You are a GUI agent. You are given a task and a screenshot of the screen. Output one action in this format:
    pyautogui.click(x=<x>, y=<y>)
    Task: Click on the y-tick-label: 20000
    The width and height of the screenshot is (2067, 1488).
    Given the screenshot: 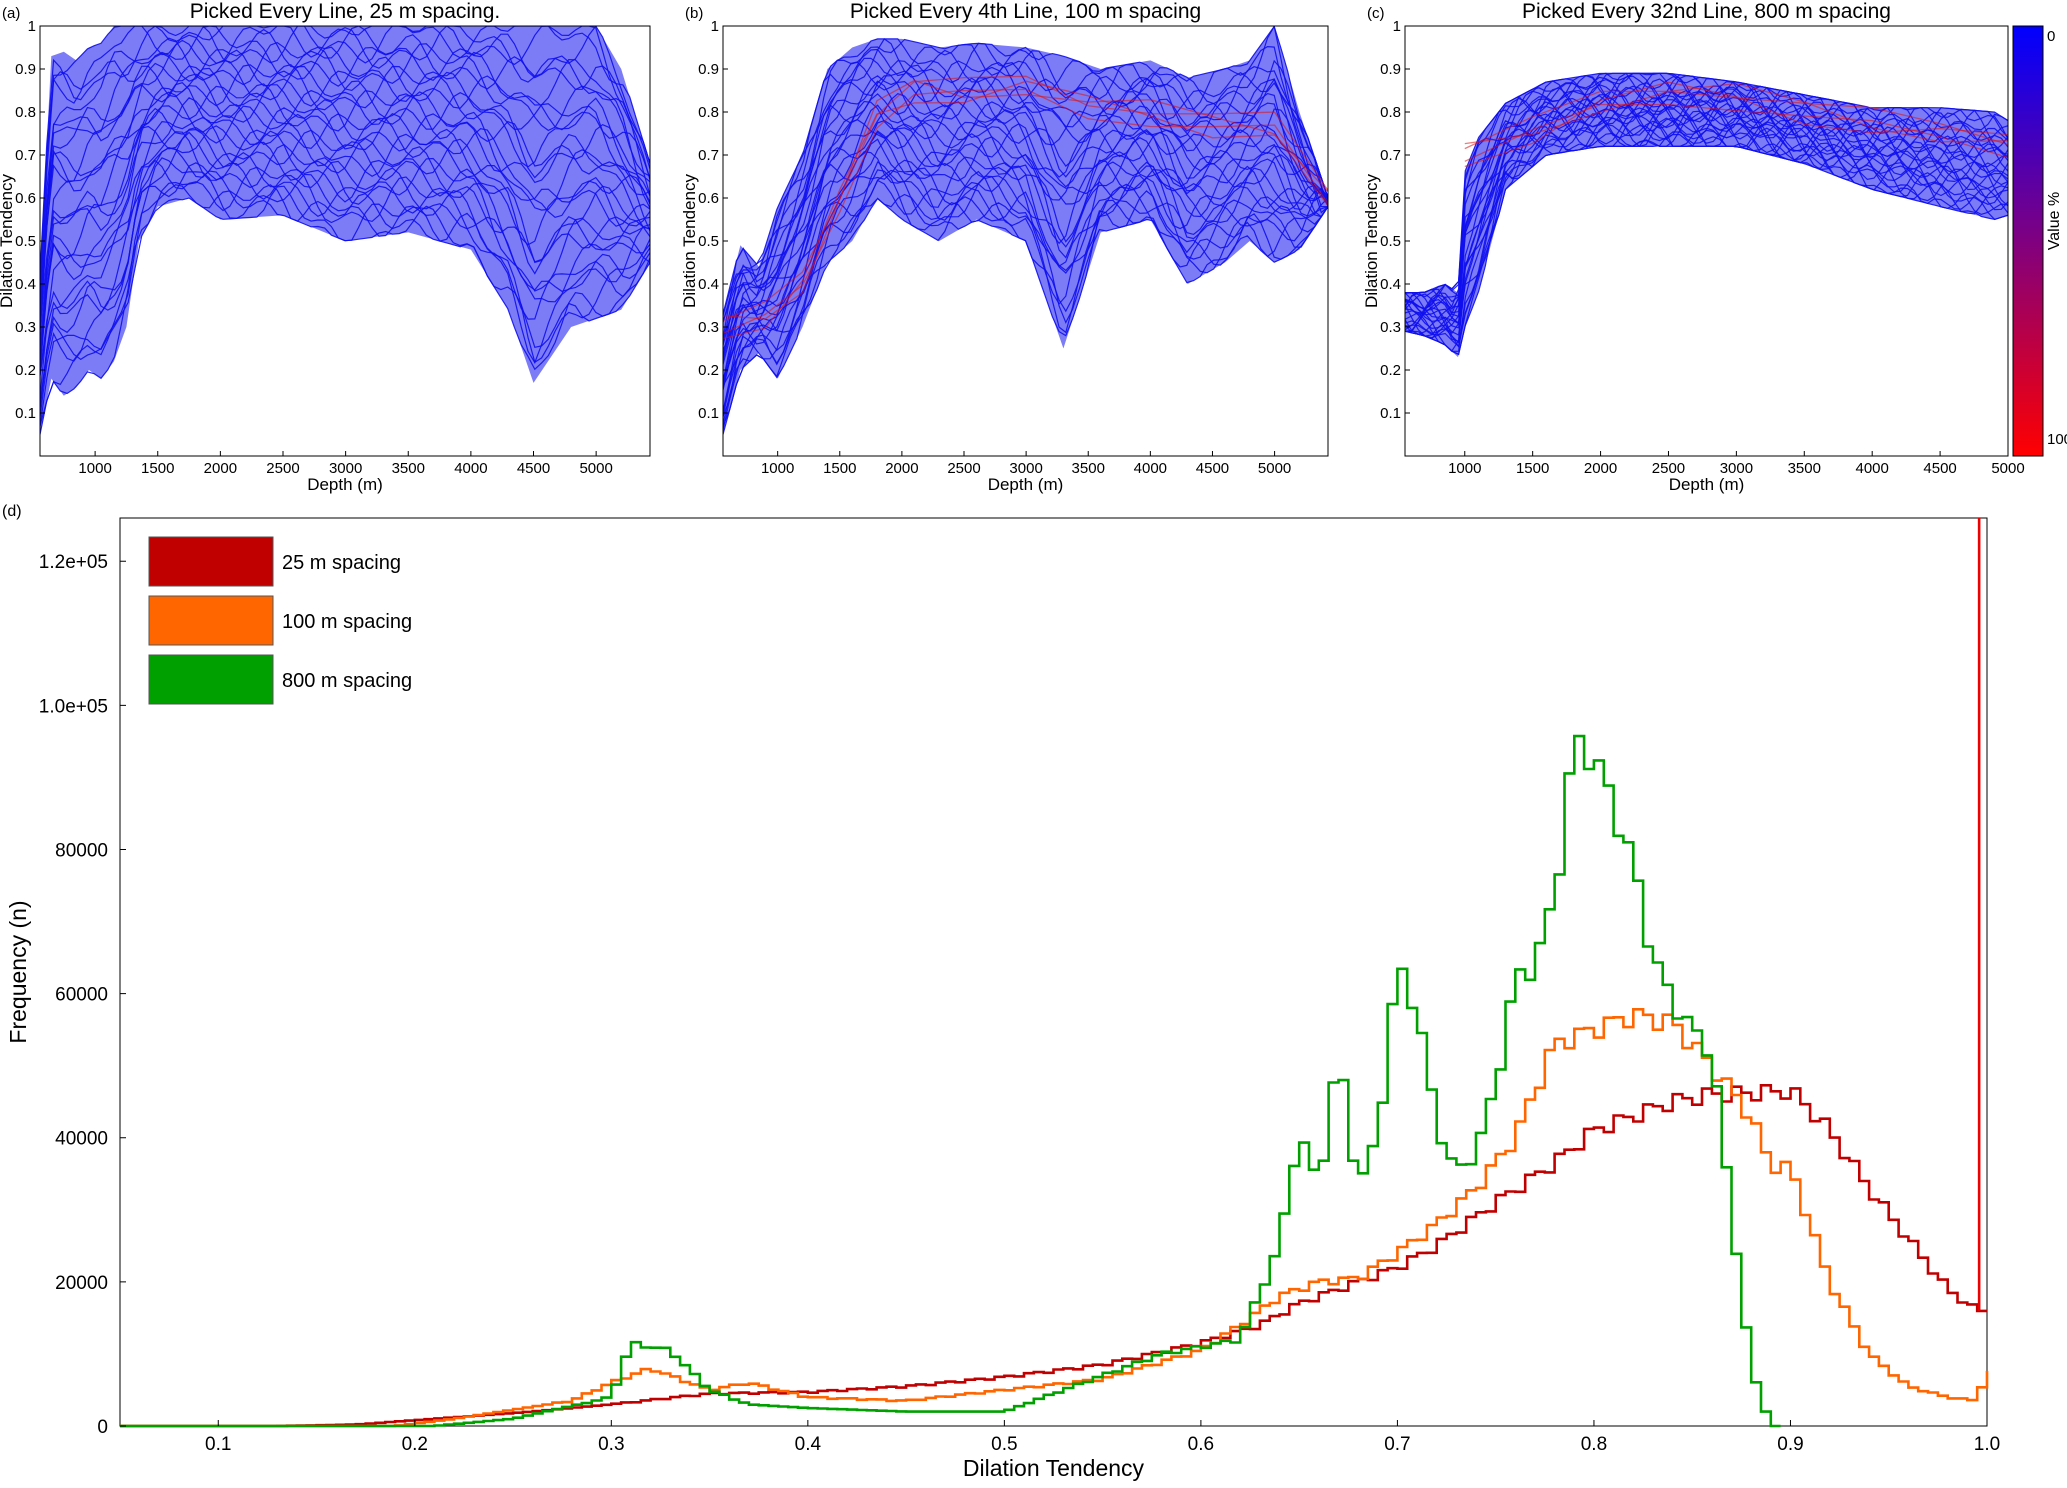 What is the action you would take?
    pyautogui.click(x=81, y=1283)
    